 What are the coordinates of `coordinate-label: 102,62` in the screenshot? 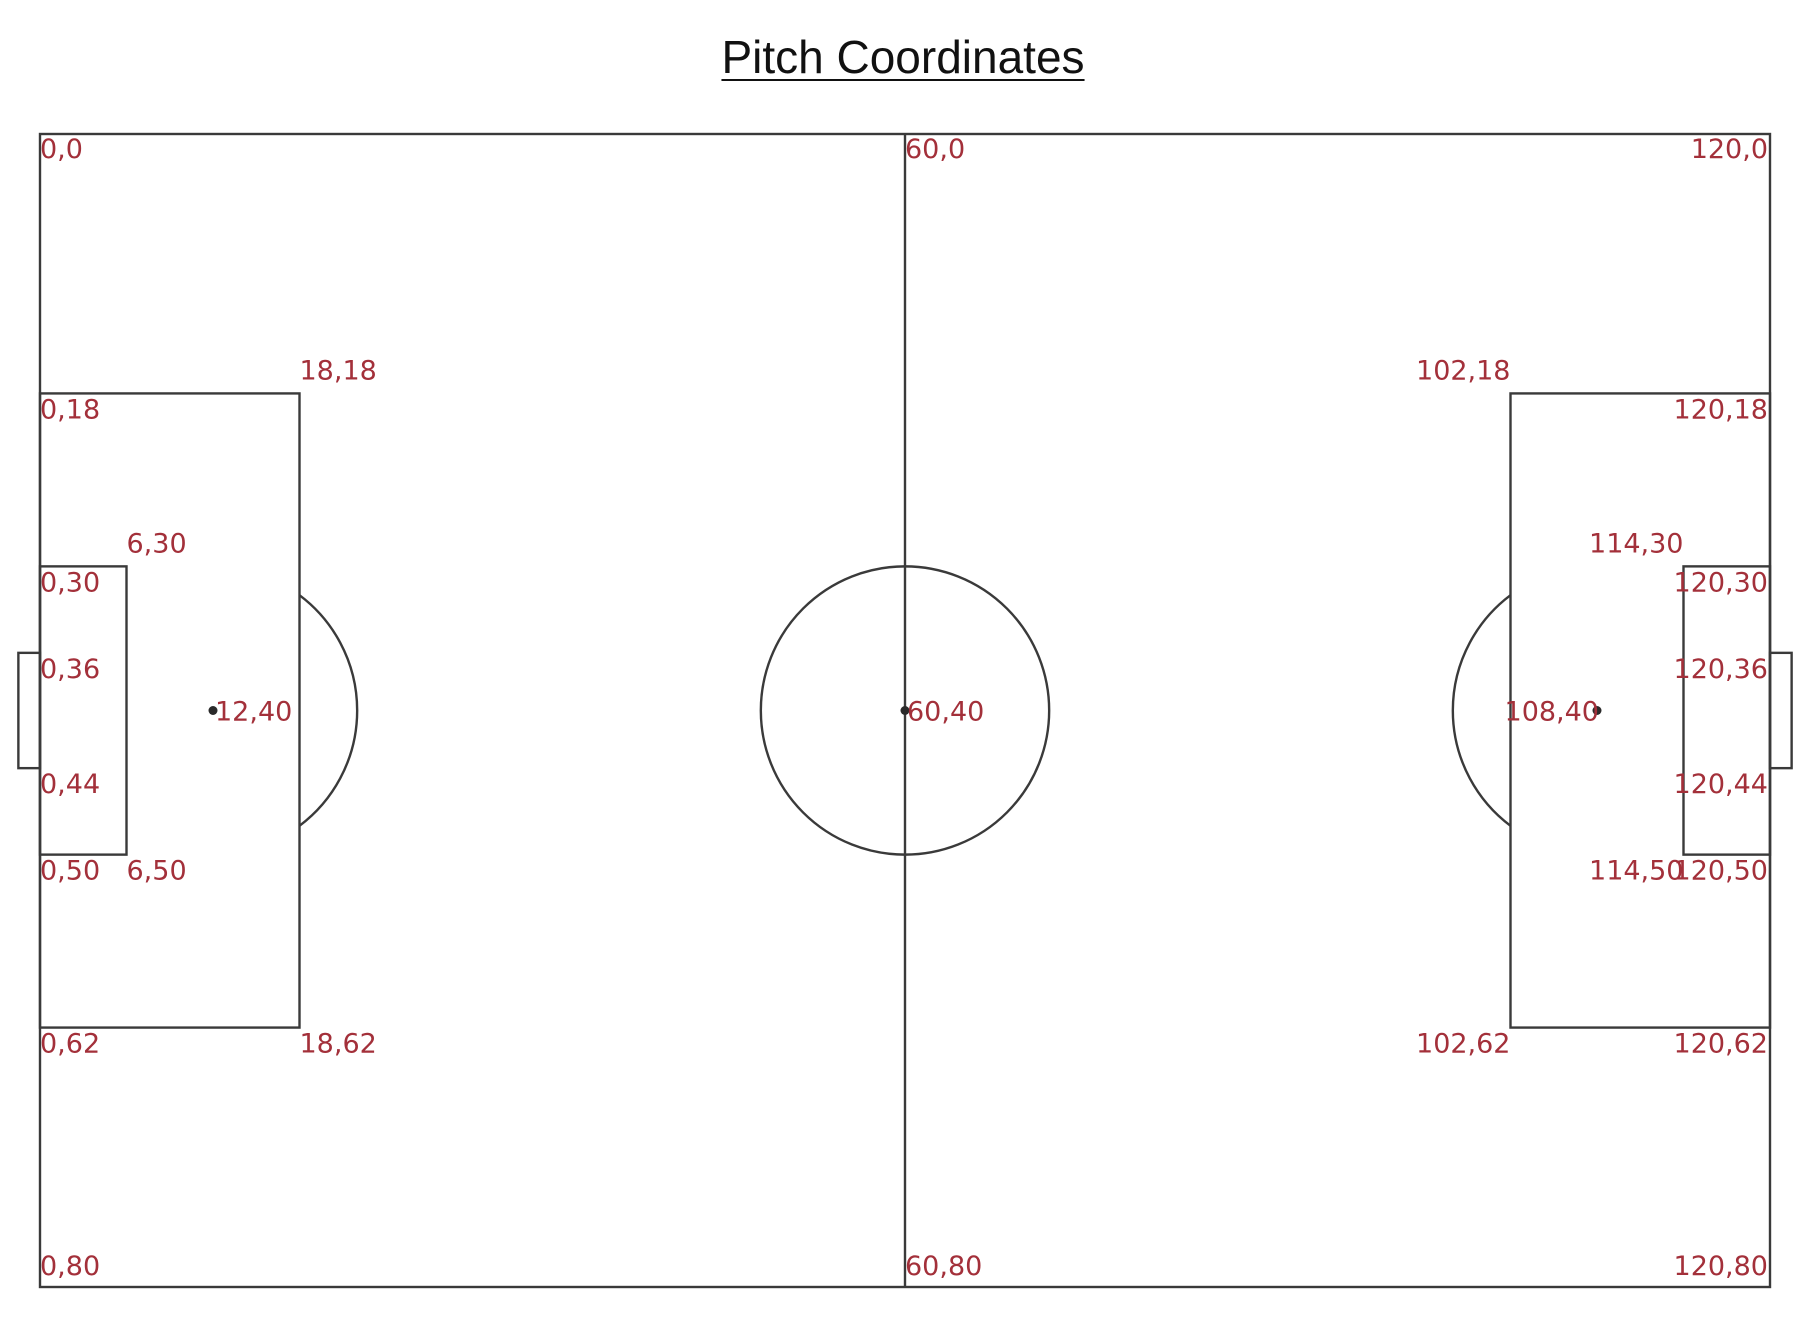 It's located at (1463, 1044).